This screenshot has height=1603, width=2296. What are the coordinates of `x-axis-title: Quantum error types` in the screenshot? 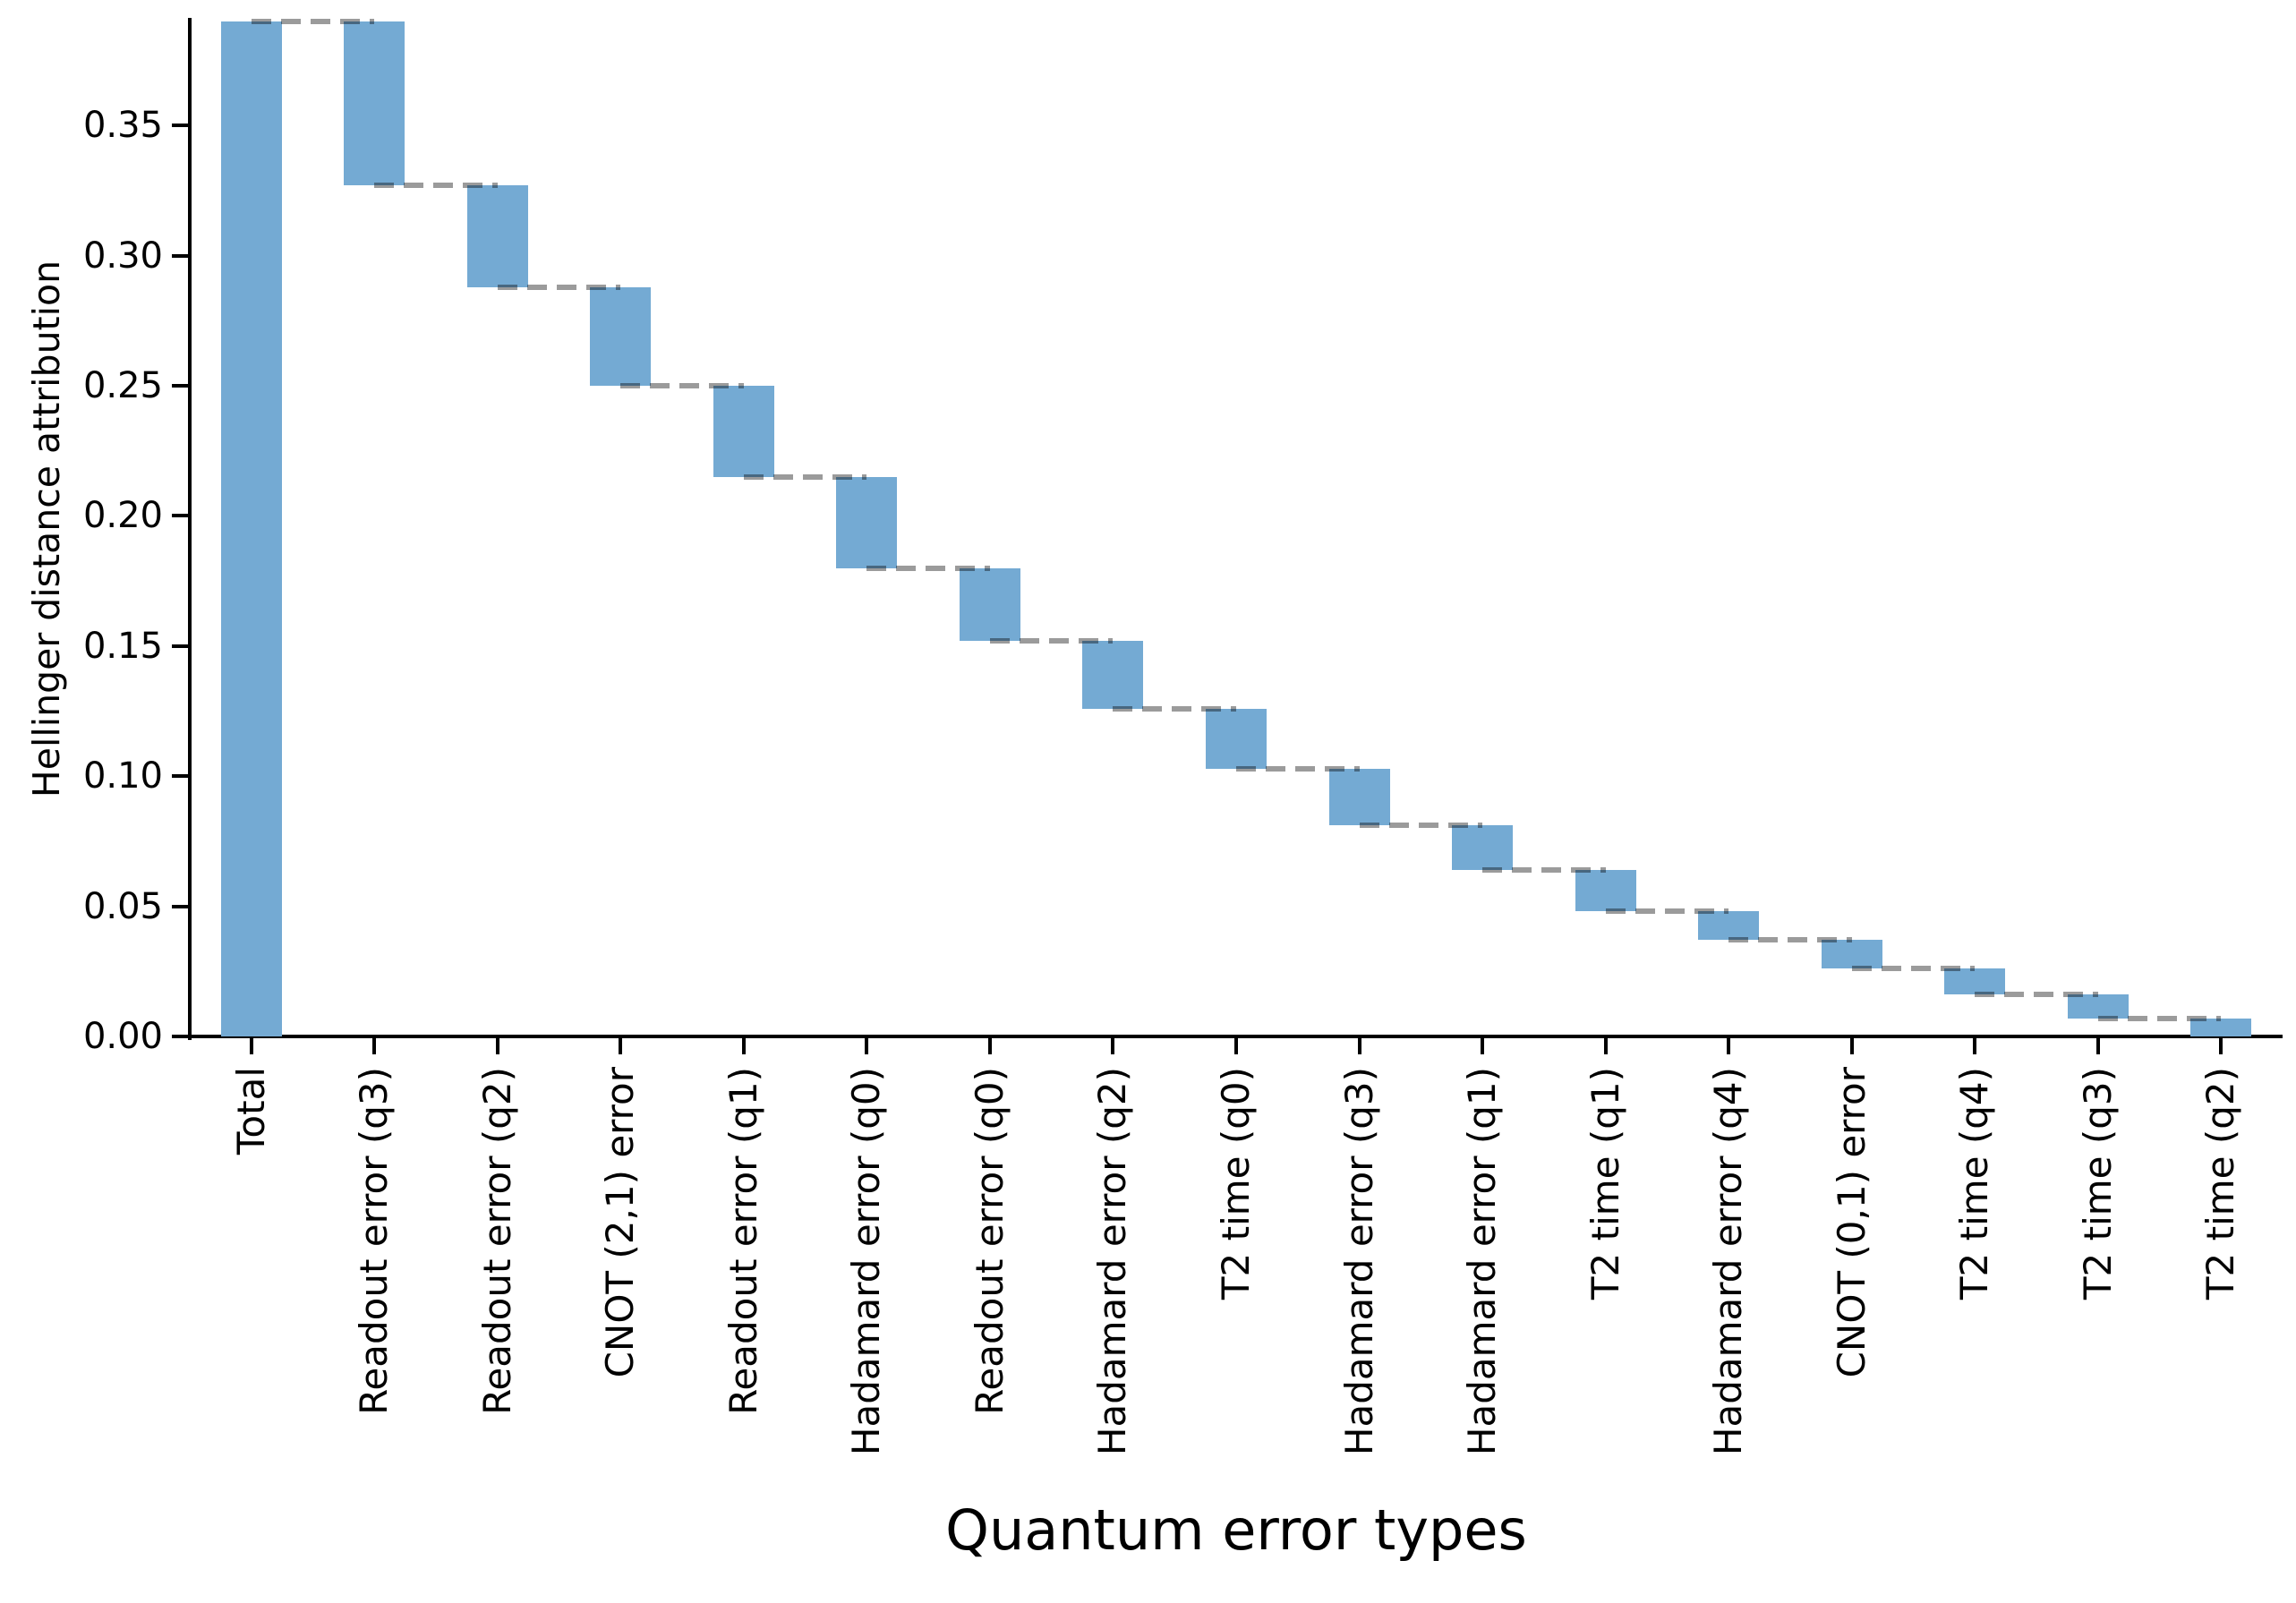 It's located at (1236, 1530).